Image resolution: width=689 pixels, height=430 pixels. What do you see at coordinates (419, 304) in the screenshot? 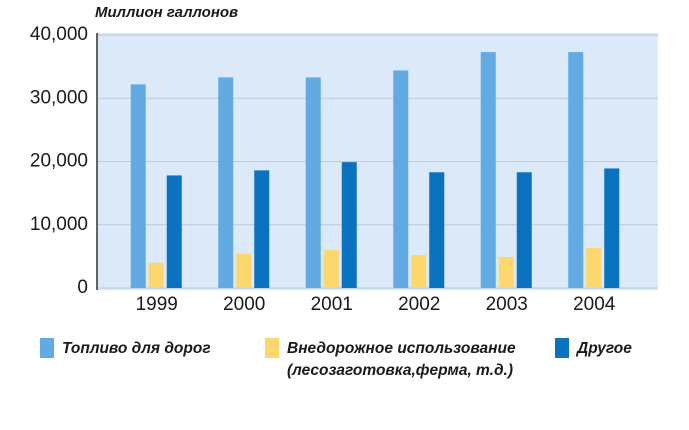
I see `x-tick-label: 2002` at bounding box center [419, 304].